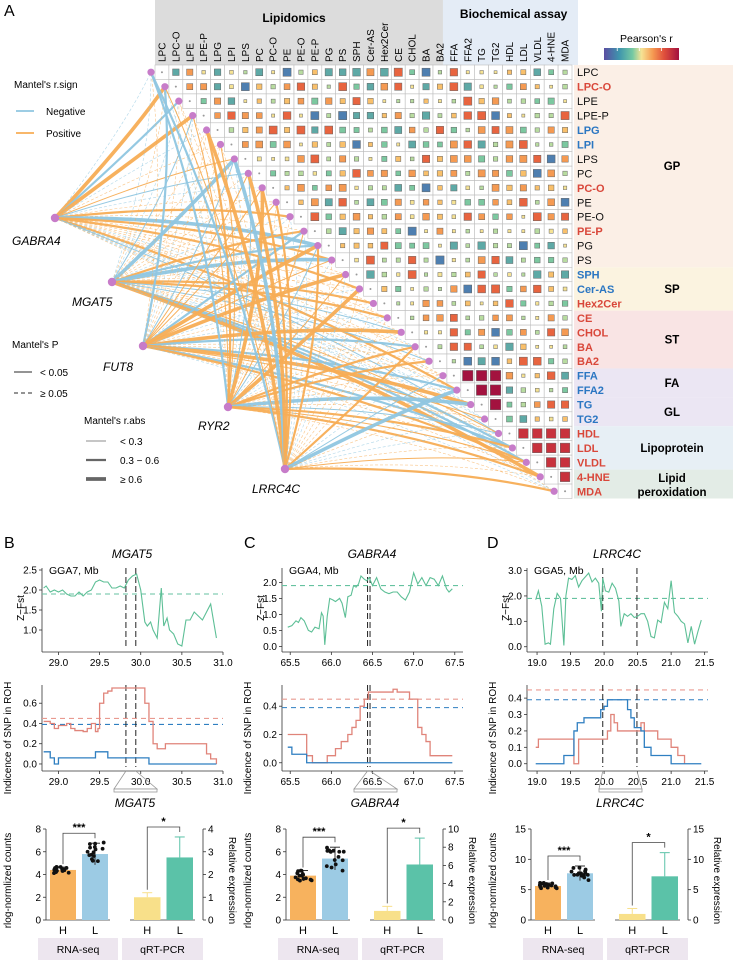  What do you see at coordinates (584, 261) in the screenshot?
I see `row-label: PS` at bounding box center [584, 261].